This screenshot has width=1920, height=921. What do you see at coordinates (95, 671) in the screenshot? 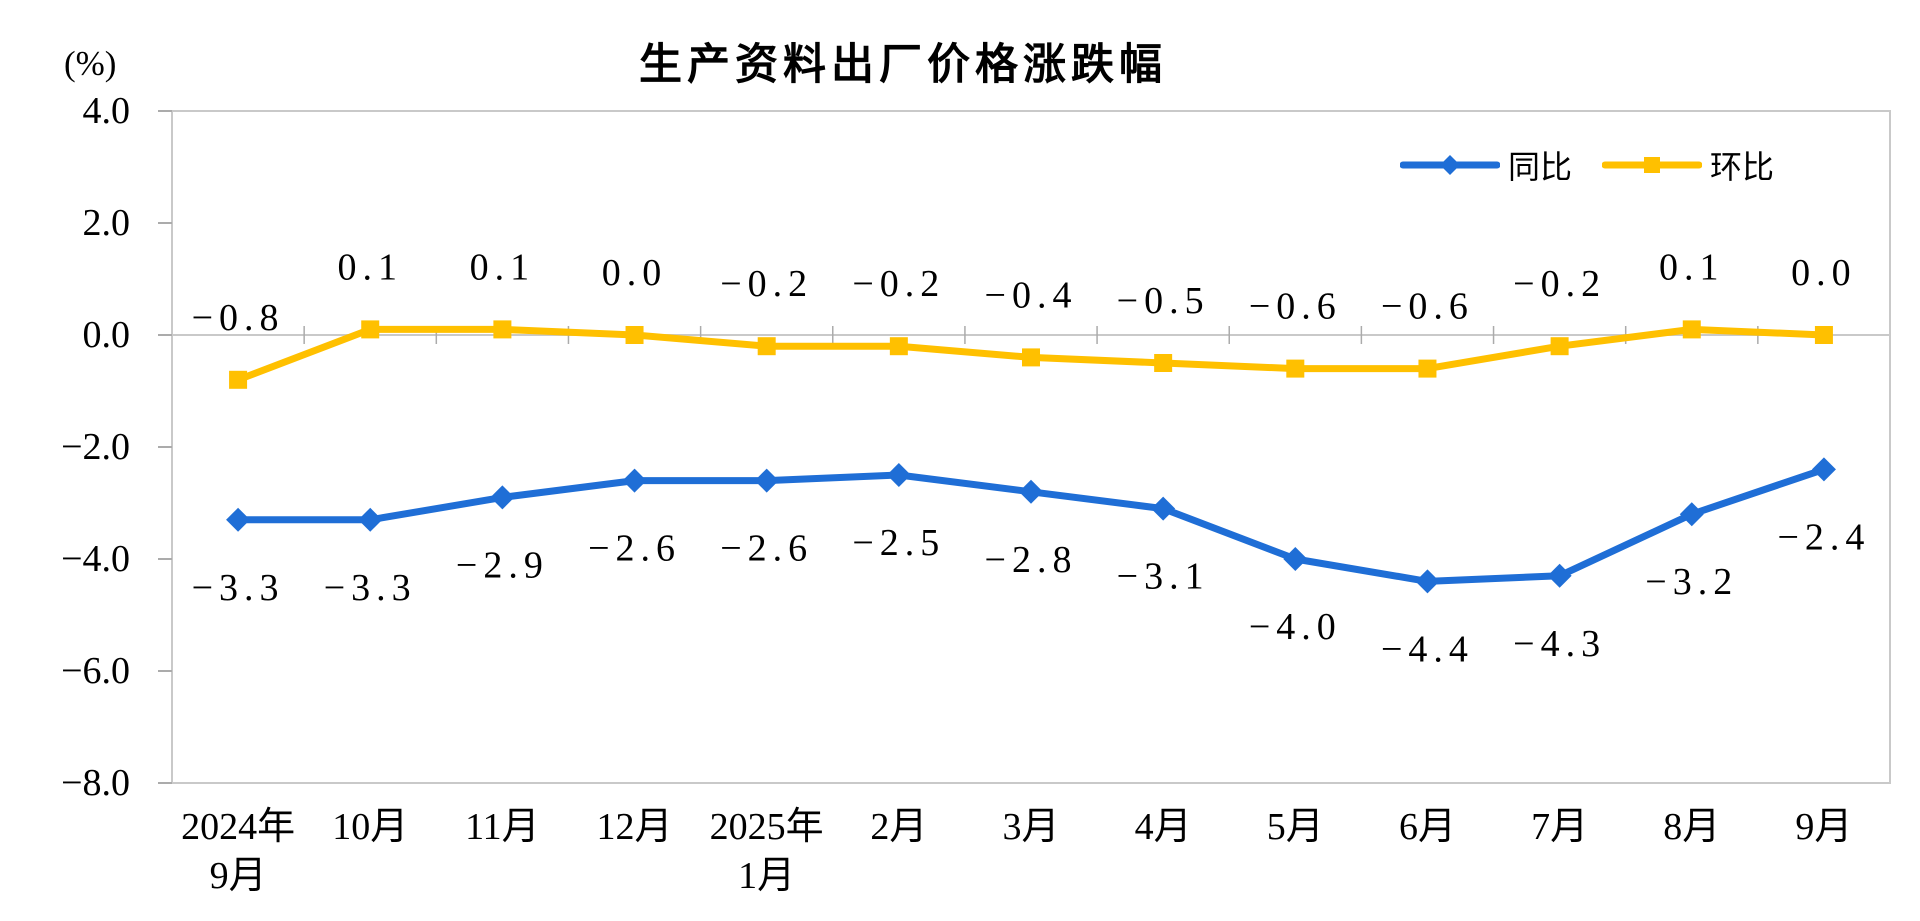
I see `y-axis-tick-label: −6.0` at bounding box center [95, 671].